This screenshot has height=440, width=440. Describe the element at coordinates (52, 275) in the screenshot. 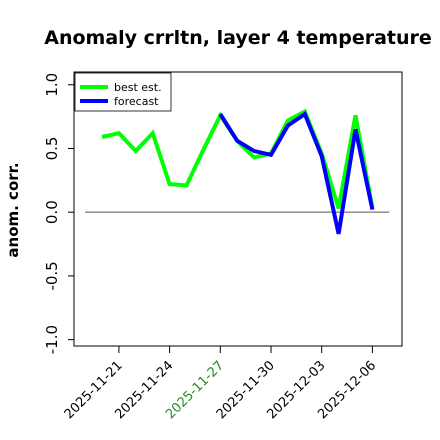

I see `y-tick-label: -0.5` at that location.